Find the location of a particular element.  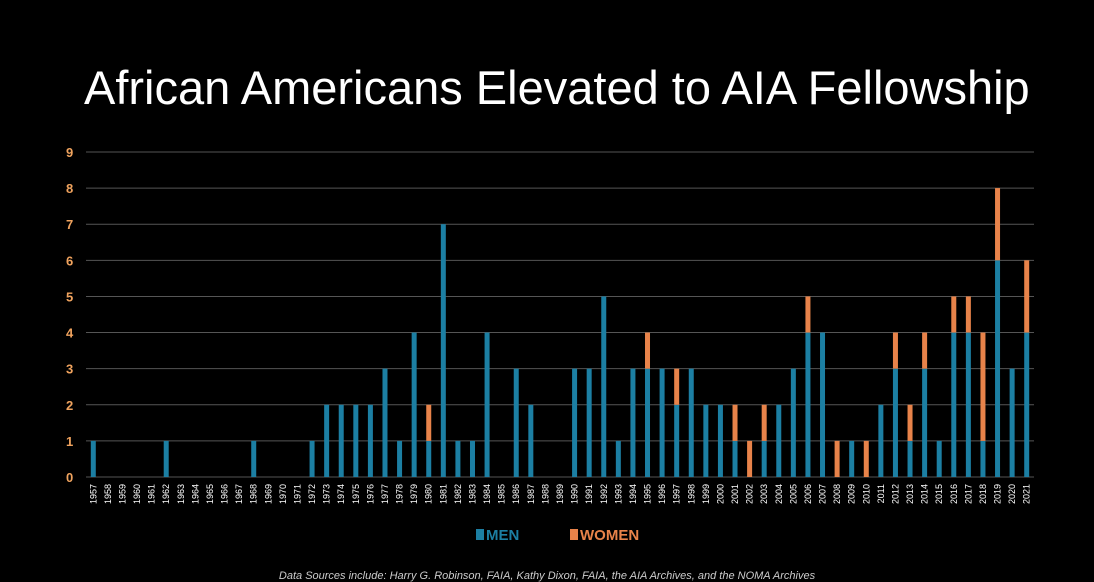

x-tick-label: 1983 is located at coordinates (472, 494).